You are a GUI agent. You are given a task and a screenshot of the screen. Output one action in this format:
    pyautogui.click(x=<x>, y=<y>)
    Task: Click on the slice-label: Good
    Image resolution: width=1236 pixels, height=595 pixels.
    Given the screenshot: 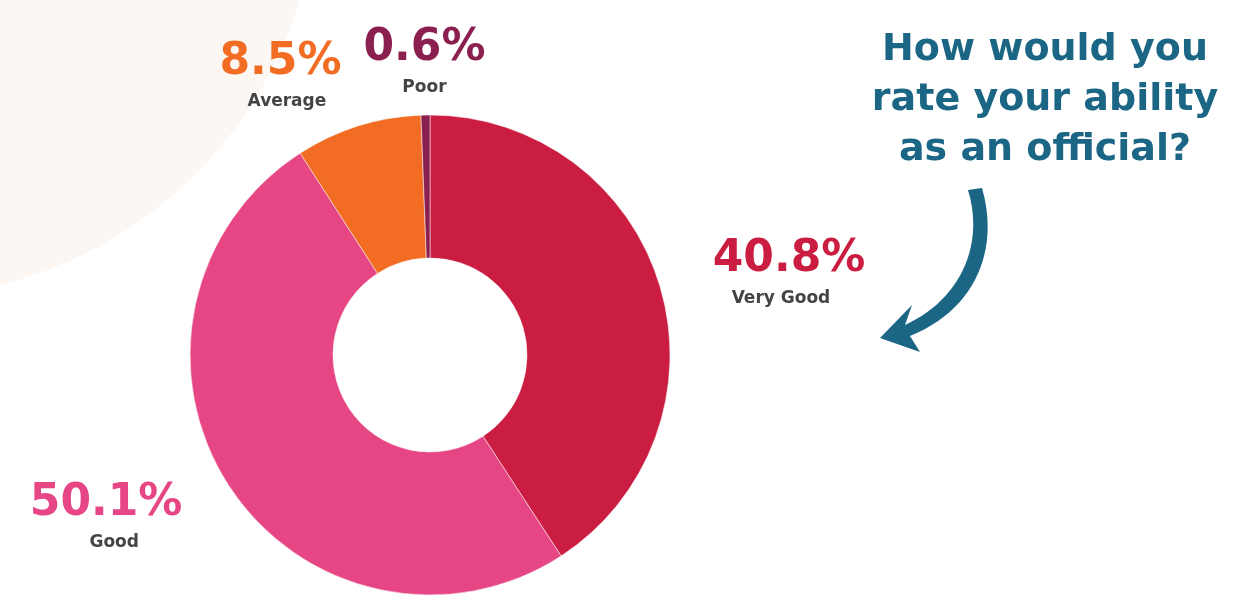 What is the action you would take?
    pyautogui.click(x=114, y=541)
    